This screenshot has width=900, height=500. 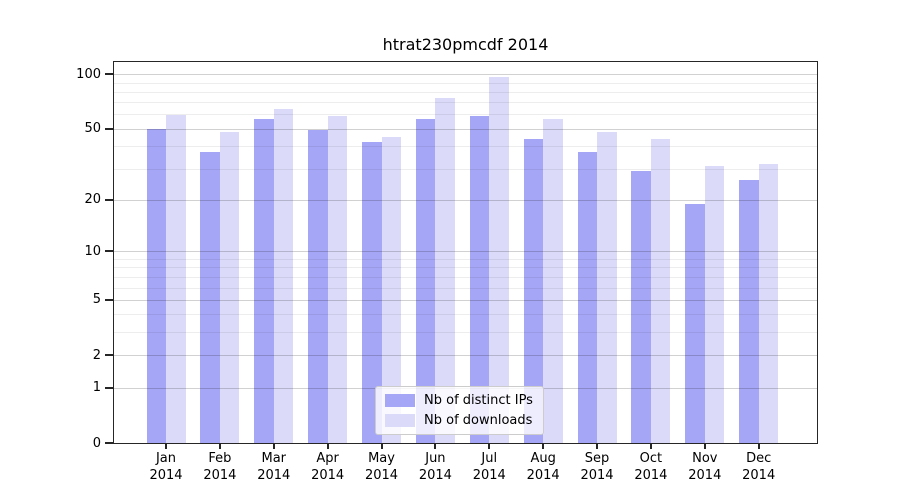 I want to click on bar-mar-distinct-ips, so click(x=264, y=280).